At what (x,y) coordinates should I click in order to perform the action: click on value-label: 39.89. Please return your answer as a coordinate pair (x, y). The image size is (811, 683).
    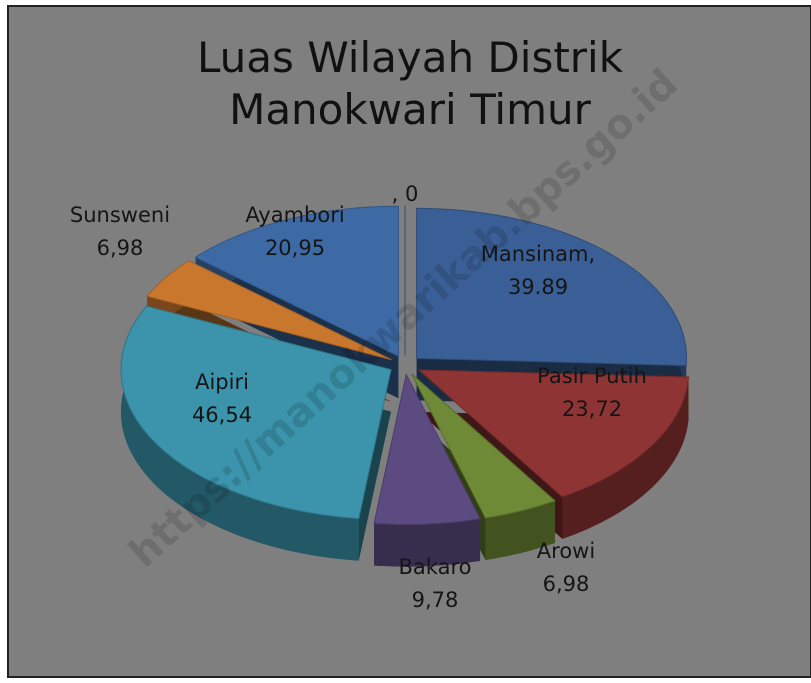
    Looking at the image, I should click on (538, 287).